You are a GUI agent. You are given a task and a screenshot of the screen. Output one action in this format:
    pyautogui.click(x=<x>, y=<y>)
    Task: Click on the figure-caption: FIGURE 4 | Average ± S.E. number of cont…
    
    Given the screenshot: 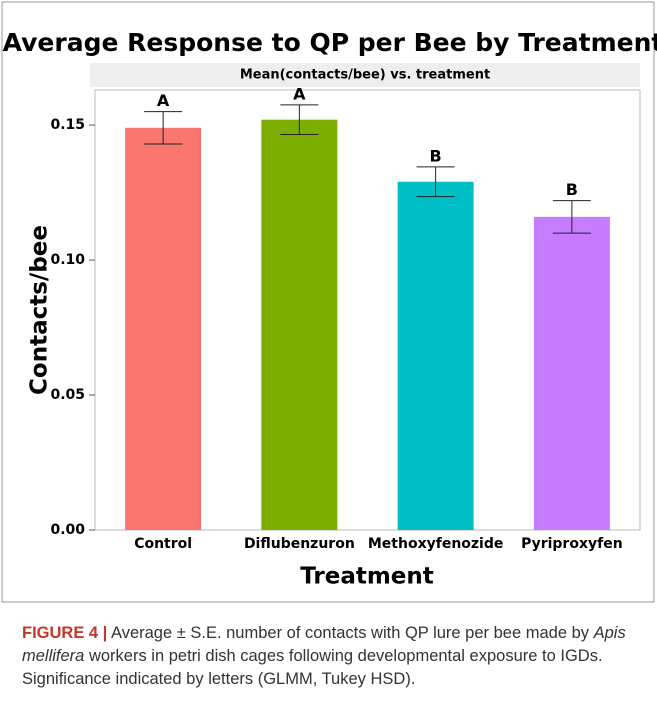 What is the action you would take?
    pyautogui.click(x=329, y=656)
    